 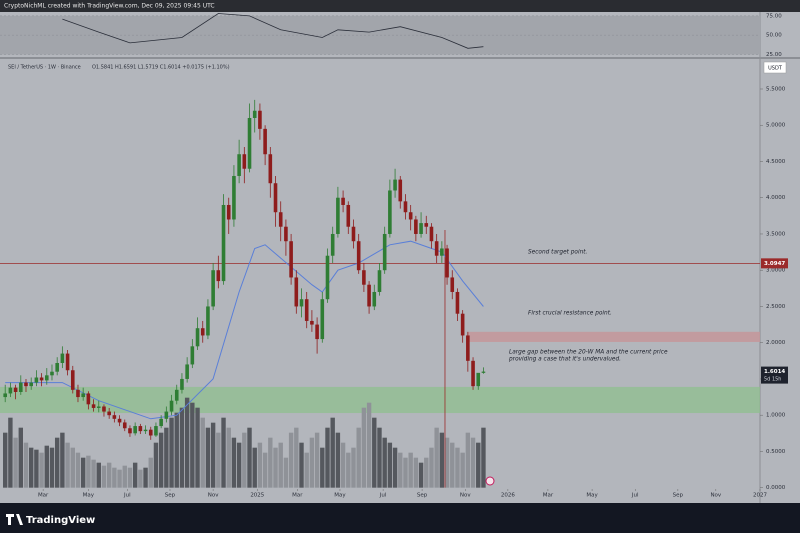 I want to click on logo-badge, so click(x=490, y=481).